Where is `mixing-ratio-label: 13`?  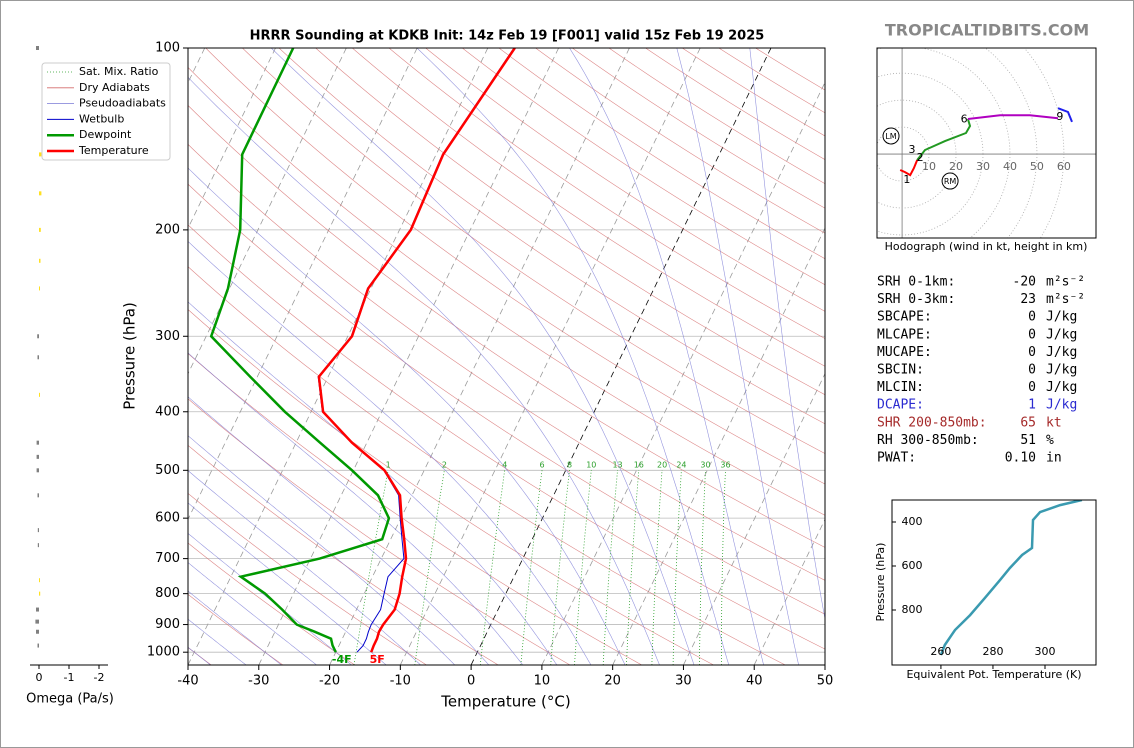 mixing-ratio-label: 13 is located at coordinates (617, 465).